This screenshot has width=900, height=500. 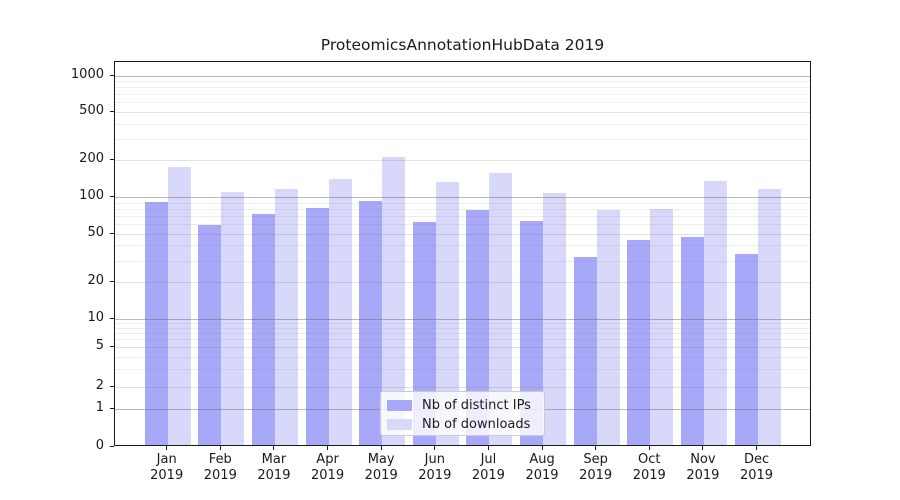 What do you see at coordinates (596, 448) in the screenshot?
I see `x-tick-sep` at bounding box center [596, 448].